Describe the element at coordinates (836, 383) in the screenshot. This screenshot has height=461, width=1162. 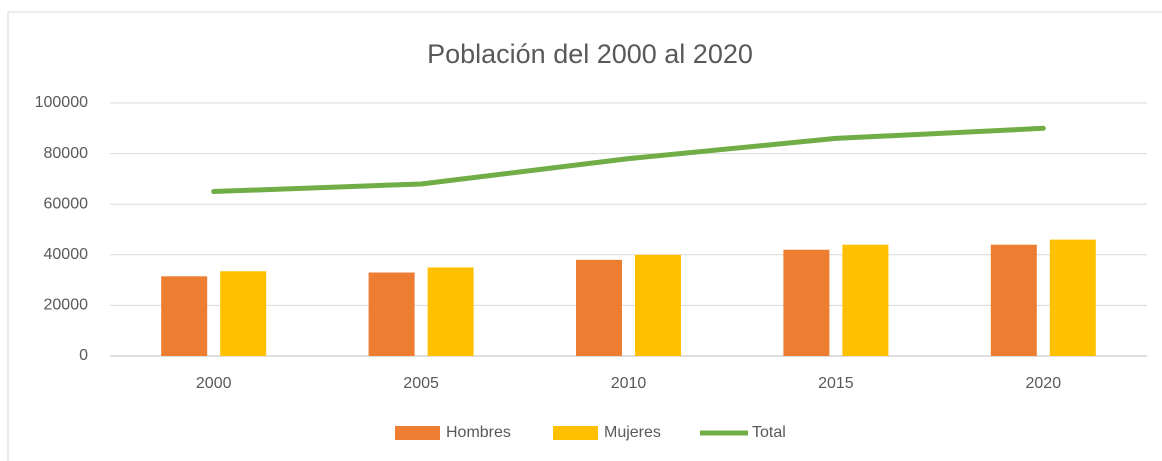
I see `x-tick-label: 2015` at that location.